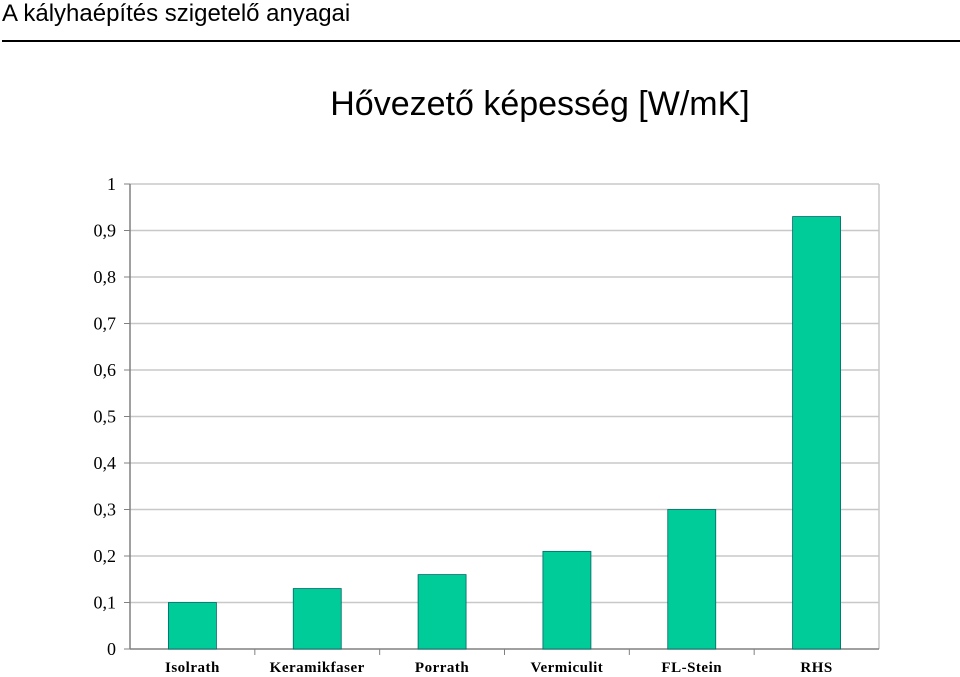 This screenshot has width=960, height=677. Describe the element at coordinates (105, 603) in the screenshot. I see `y-tick-label: 0,1` at that location.